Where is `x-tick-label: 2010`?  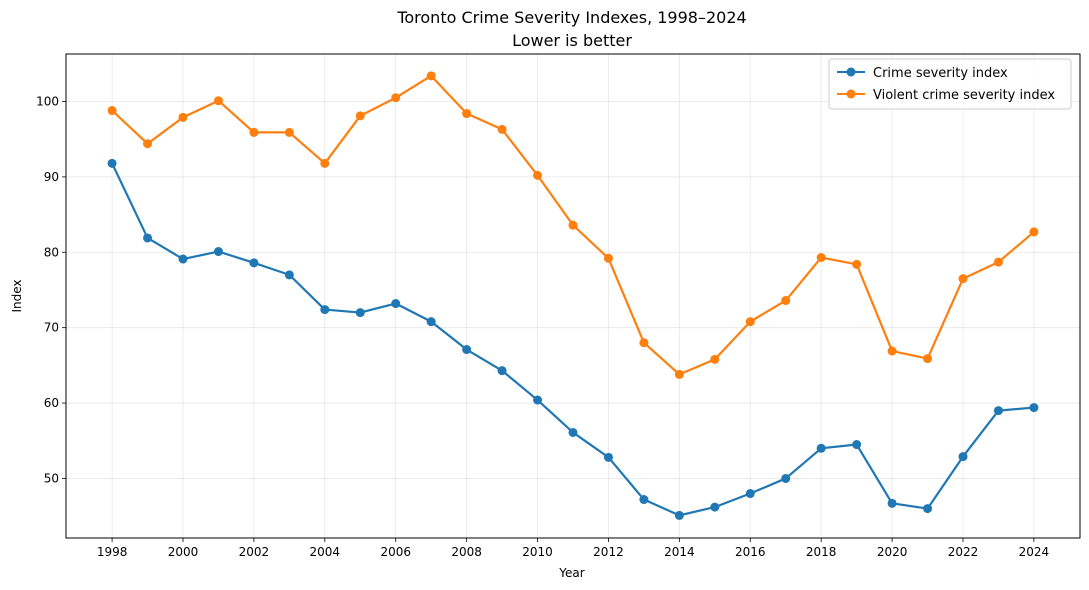 x-tick-label: 2010 is located at coordinates (537, 552).